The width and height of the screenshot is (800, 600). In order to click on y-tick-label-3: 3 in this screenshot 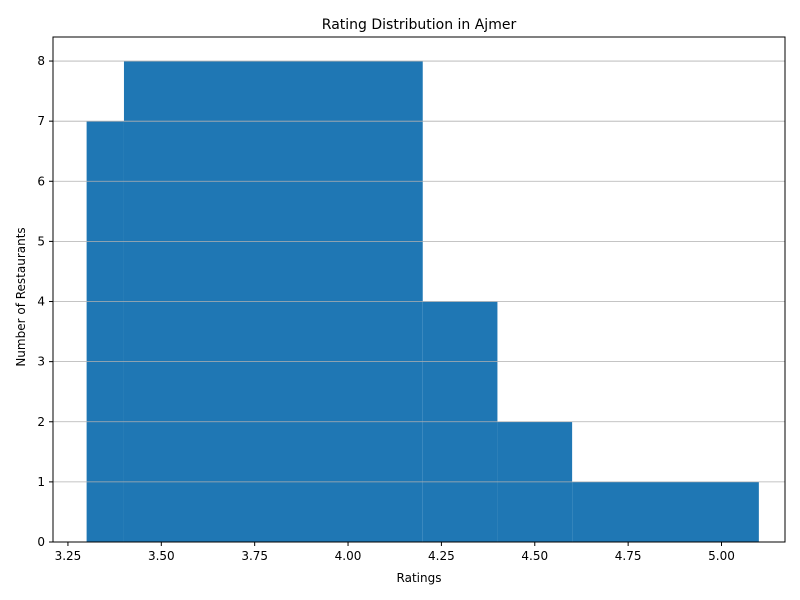, I will do `click(41, 362)`.